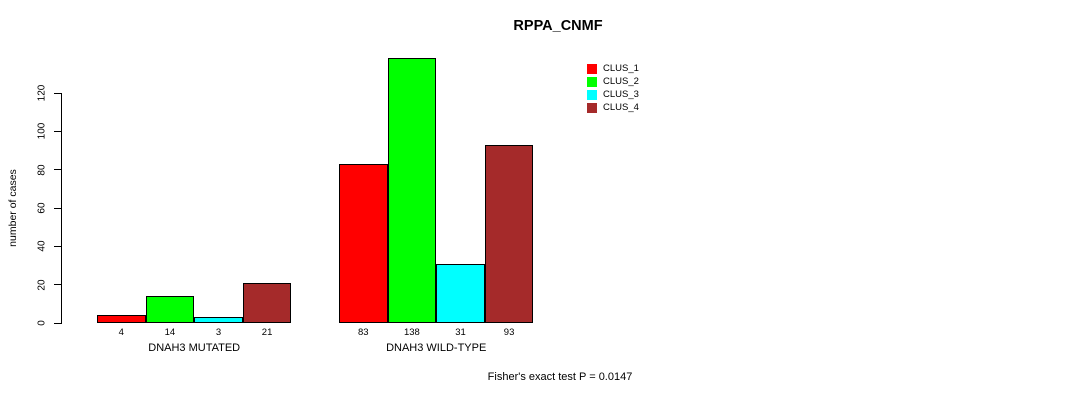  What do you see at coordinates (558, 26) in the screenshot?
I see `chart-title: RPPA_CNMF` at bounding box center [558, 26].